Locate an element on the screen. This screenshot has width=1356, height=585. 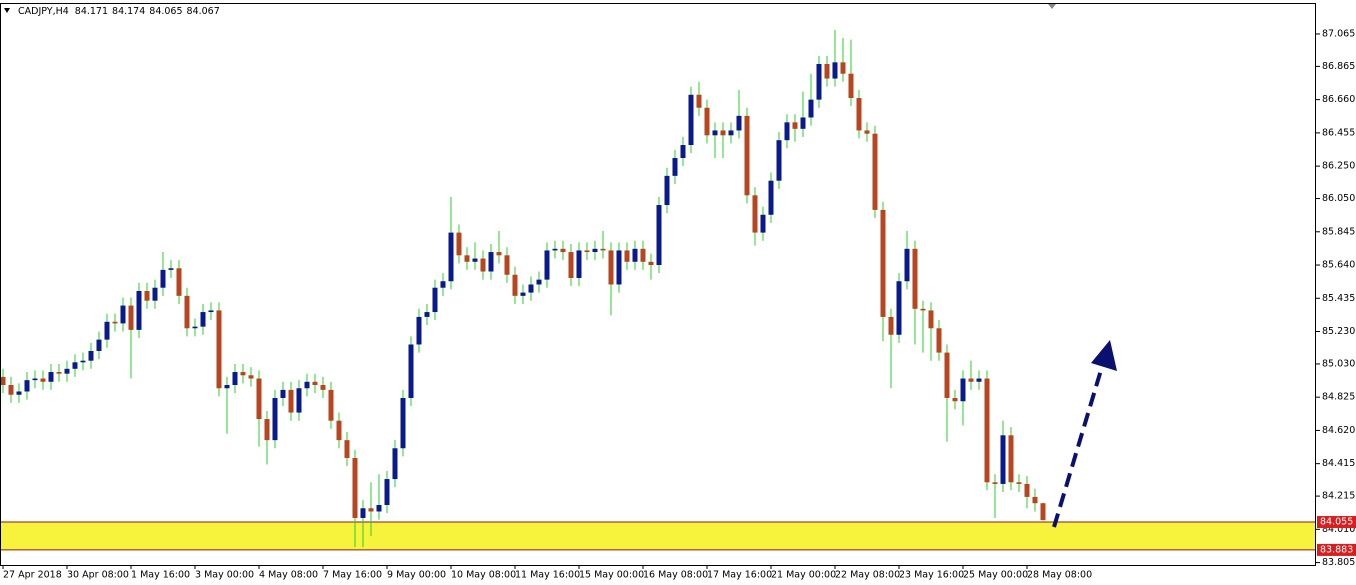
x-tick-label: 9 May 00:00 is located at coordinates (416, 575).